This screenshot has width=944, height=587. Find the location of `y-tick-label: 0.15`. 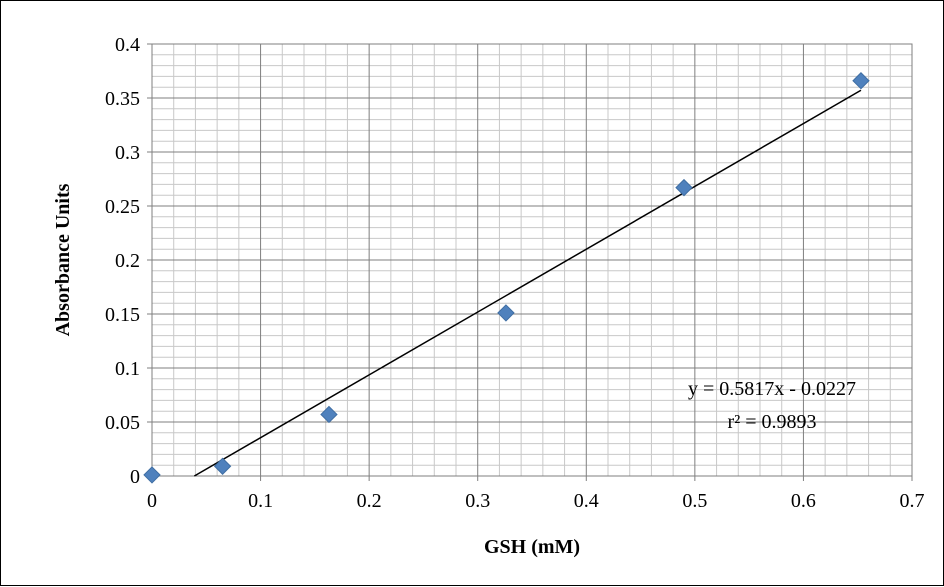

y-tick-label: 0.15 is located at coordinates (122, 315).